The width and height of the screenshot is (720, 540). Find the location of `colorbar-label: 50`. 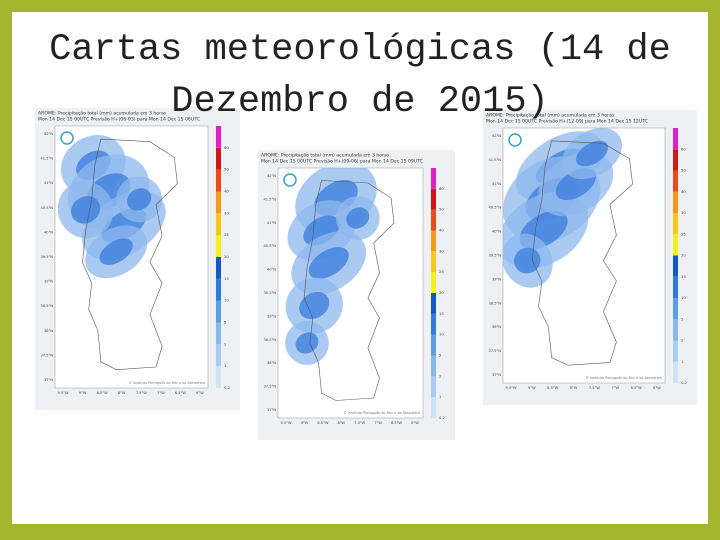

colorbar-label: 50 is located at coordinates (683, 170).